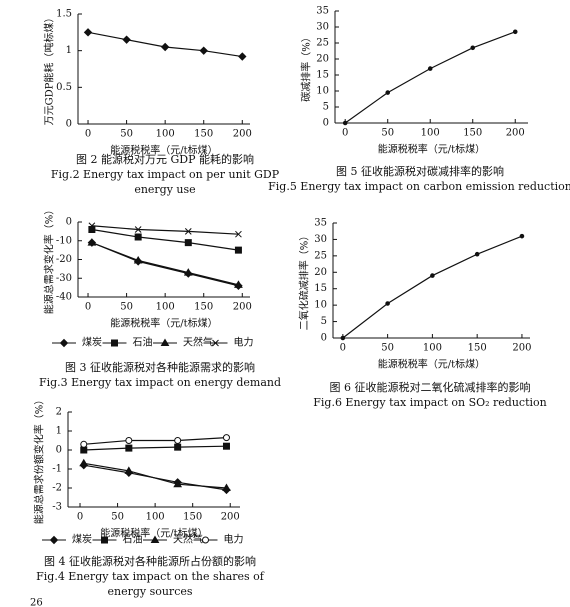  What do you see at coordinates (36, 602) in the screenshot?
I see `page-number: 26` at bounding box center [36, 602].